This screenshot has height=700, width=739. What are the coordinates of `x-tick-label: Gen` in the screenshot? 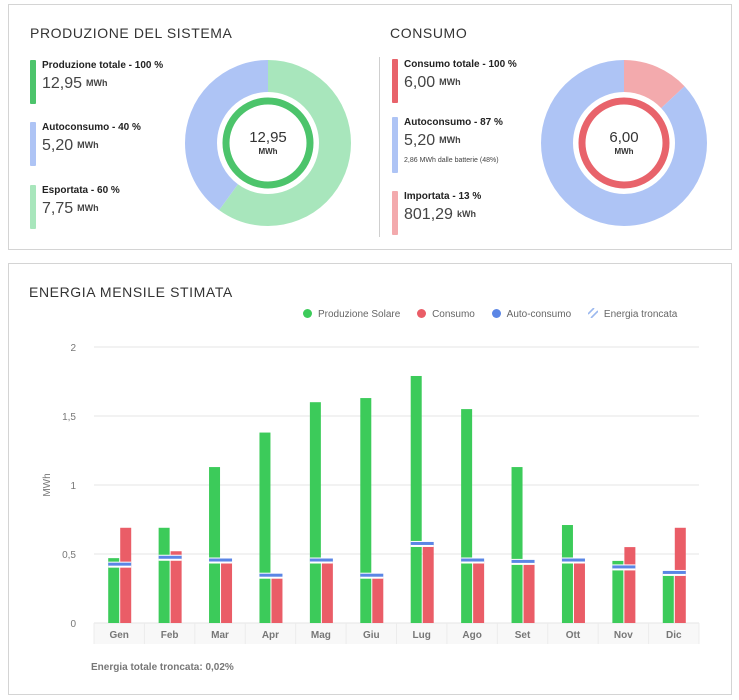 It's located at (118, 635).